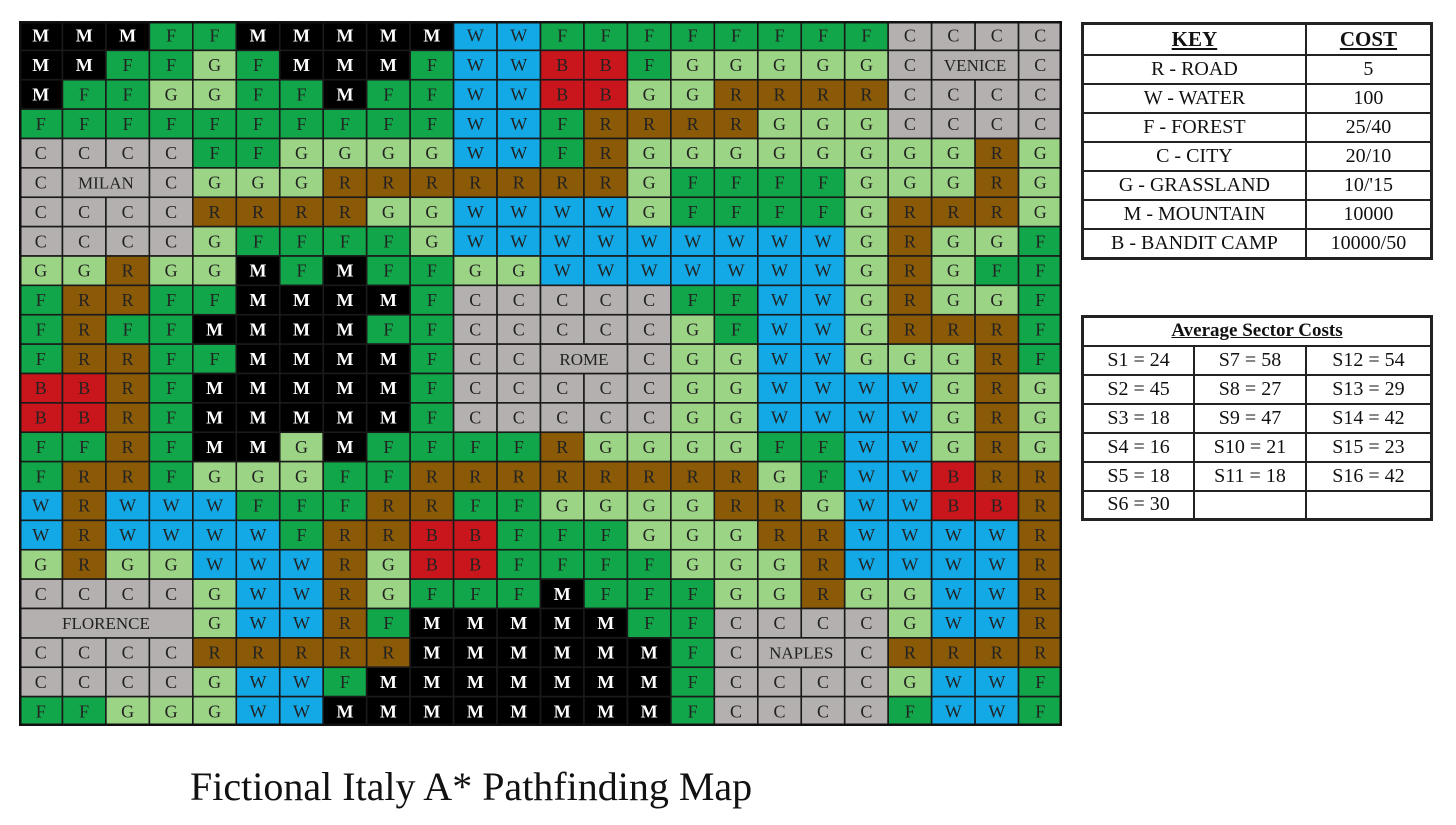 This screenshot has height=825, width=1456. What do you see at coordinates (1368, 127) in the screenshot?
I see `key-cost: 25/40` at bounding box center [1368, 127].